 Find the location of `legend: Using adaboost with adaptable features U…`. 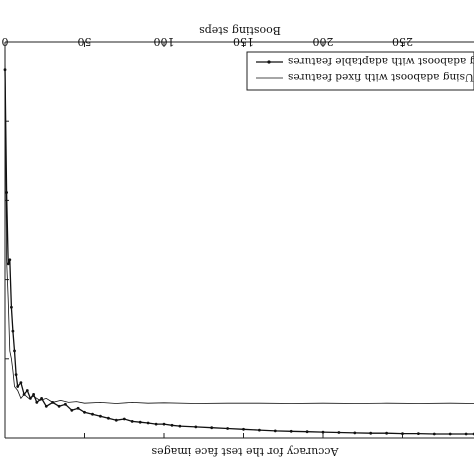

legend: Using adaboost with adaptable features U… is located at coordinates (360, 71).